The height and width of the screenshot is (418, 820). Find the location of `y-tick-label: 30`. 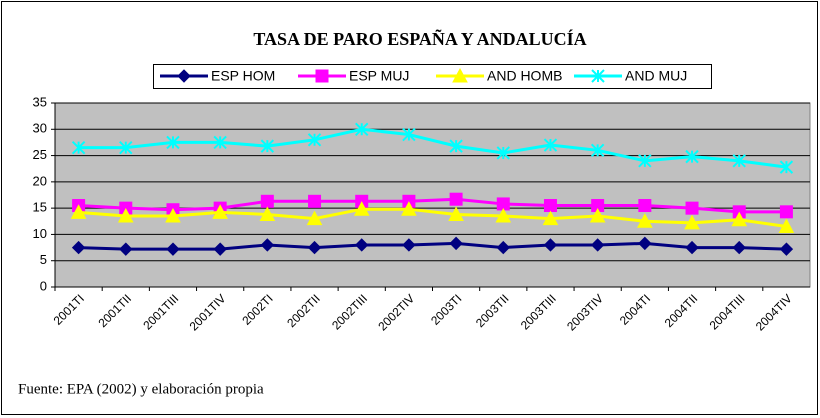

y-tick-label: 30 is located at coordinates (40, 128).